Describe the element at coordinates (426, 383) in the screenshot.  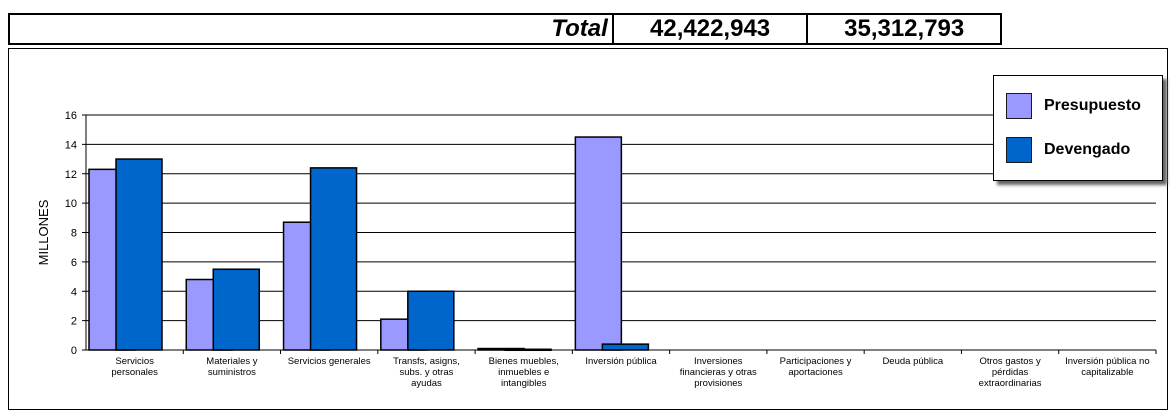
I see `x-category-label: ayudas` at that location.